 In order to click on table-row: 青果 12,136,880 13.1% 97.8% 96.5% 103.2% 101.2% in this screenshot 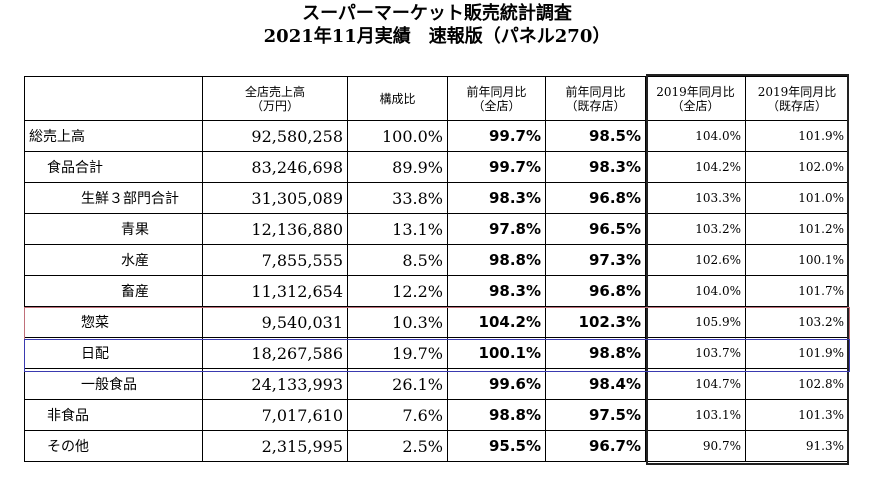, I will do `click(436, 229)`.